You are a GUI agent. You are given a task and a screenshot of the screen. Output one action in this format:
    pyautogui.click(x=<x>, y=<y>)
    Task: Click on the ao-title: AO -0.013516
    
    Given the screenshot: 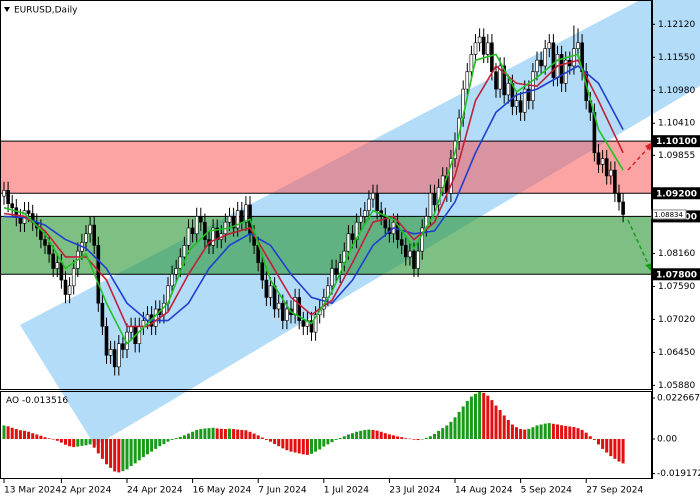 What is the action you would take?
    pyautogui.click(x=37, y=401)
    